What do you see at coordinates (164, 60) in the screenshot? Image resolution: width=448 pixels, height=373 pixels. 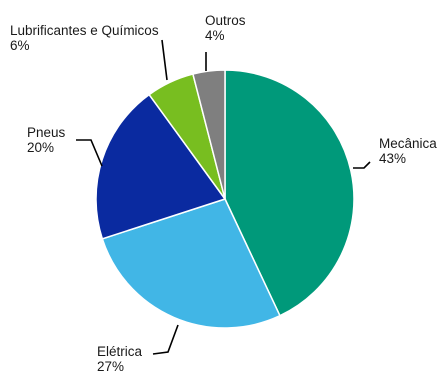 I see `leader-line-lubrificantes-e-quimicos` at bounding box center [164, 60].